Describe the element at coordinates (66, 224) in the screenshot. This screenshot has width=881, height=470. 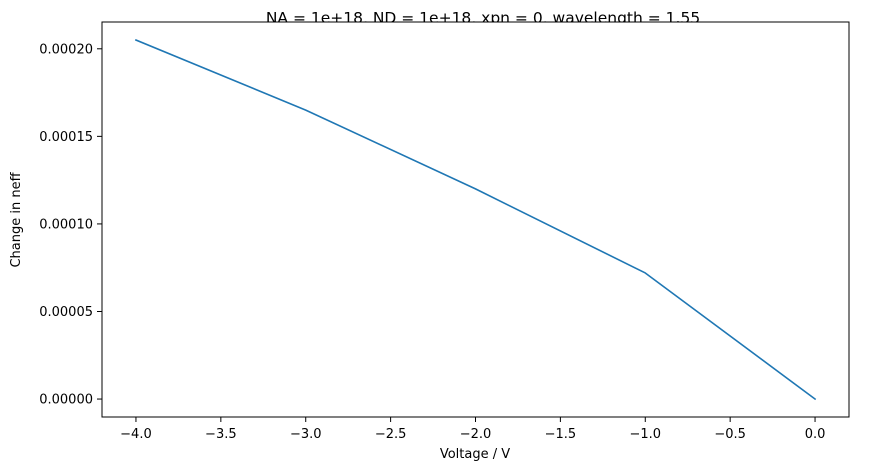
I see `y-tick-label: 0.00010` at that location.